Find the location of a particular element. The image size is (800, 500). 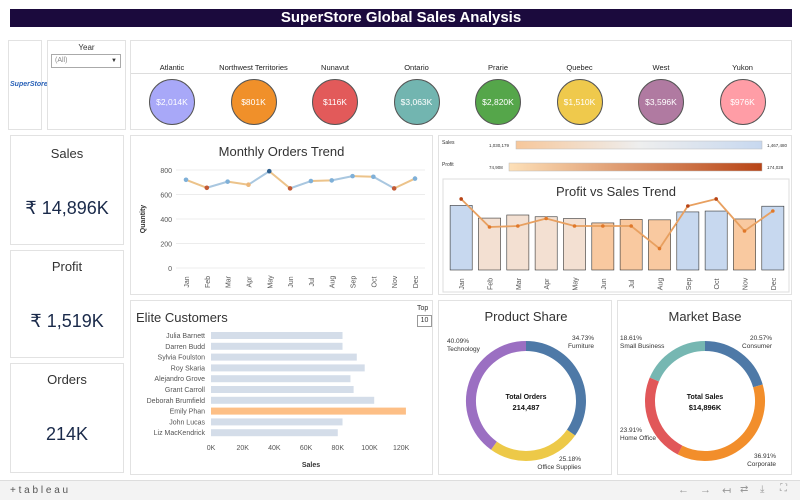

chevron-down-icon: ▼ is located at coordinates (114, 61).